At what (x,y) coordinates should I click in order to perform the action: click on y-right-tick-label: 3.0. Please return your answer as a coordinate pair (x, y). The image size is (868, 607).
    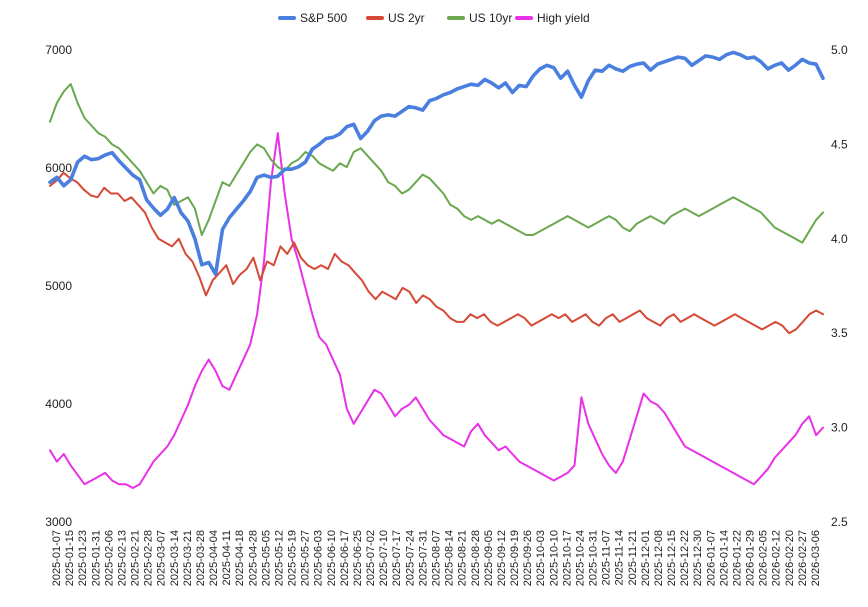
    Looking at the image, I should click on (839, 428).